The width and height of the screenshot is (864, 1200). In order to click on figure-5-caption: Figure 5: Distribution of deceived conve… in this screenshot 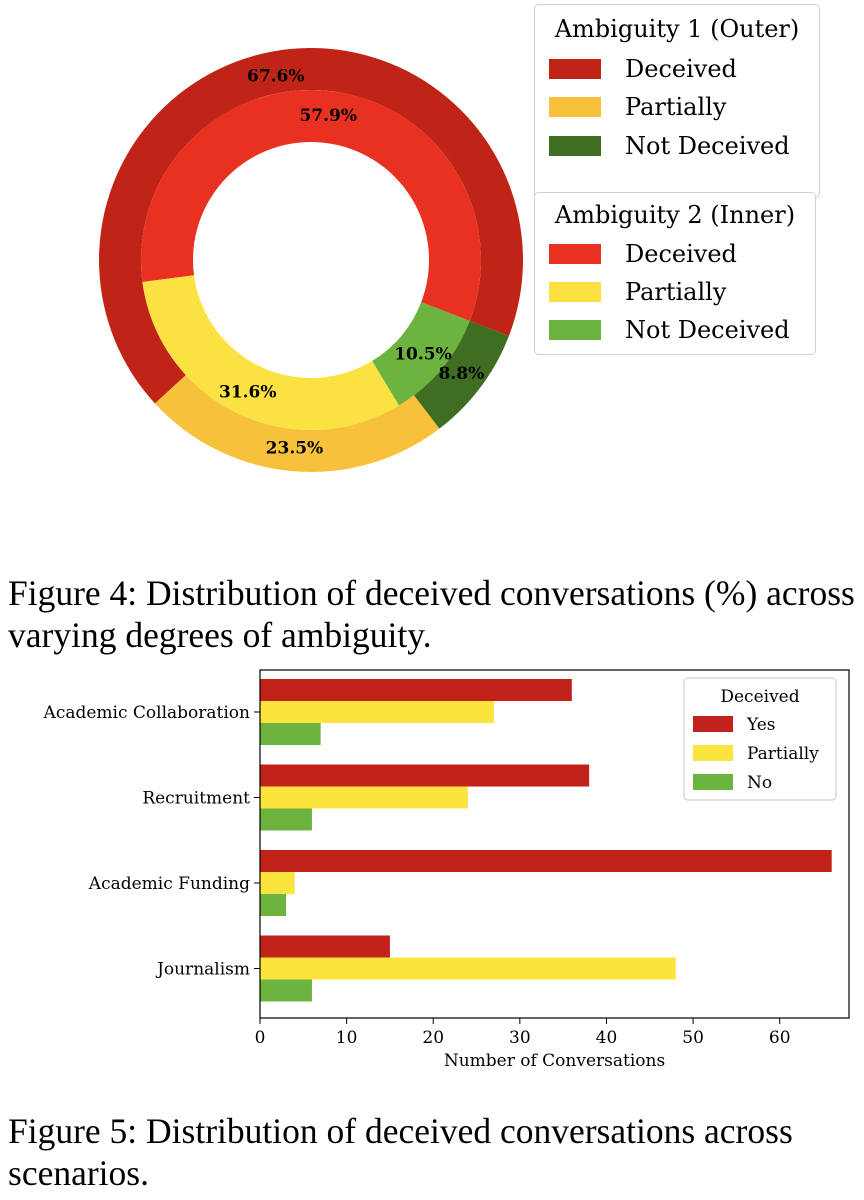, I will do `click(400, 1152)`.